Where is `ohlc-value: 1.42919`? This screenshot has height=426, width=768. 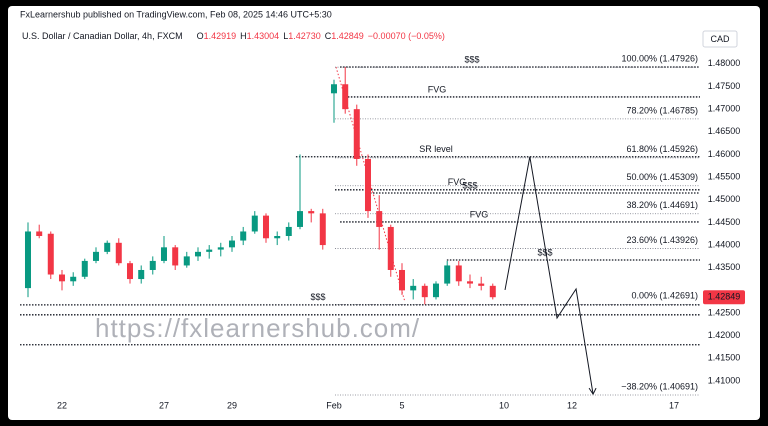 ohlc-value: 1.42919 is located at coordinates (220, 36).